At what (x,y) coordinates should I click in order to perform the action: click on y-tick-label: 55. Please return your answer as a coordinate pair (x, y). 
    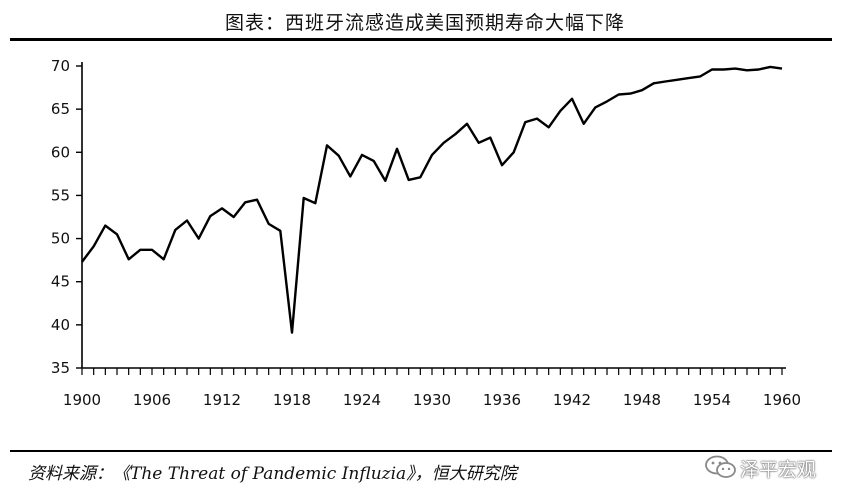
    Looking at the image, I should click on (60, 195).